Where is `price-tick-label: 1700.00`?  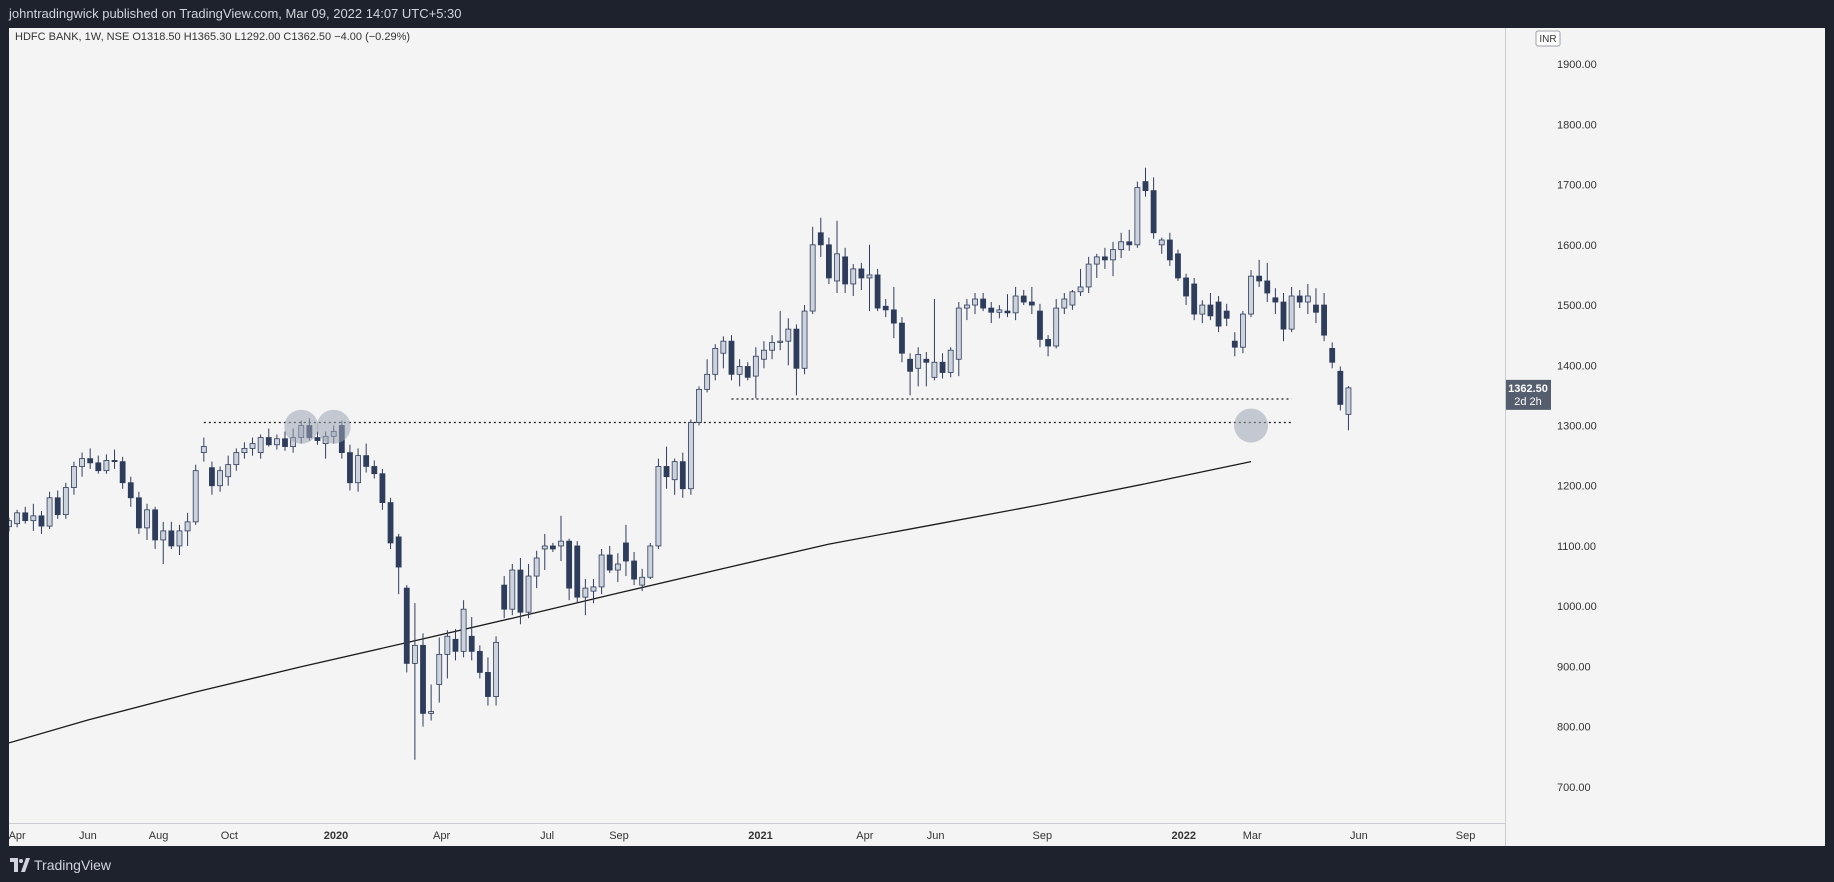 price-tick-label: 1700.00 is located at coordinates (1577, 186).